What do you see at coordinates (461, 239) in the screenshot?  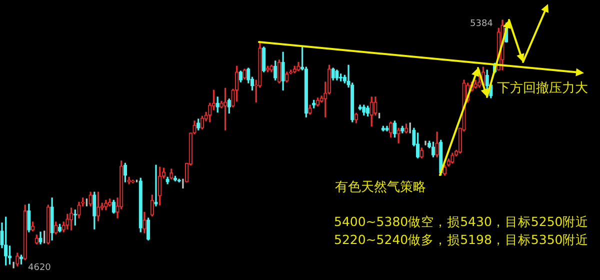 I see `annotation: 5220~5240做多，损5198，目标5350附近` at bounding box center [461, 239].